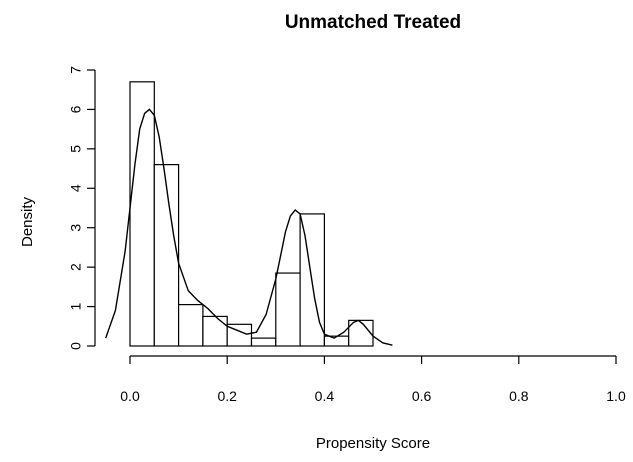  Describe the element at coordinates (227, 396) in the screenshot. I see `x-tick-label: 0.2` at that location.